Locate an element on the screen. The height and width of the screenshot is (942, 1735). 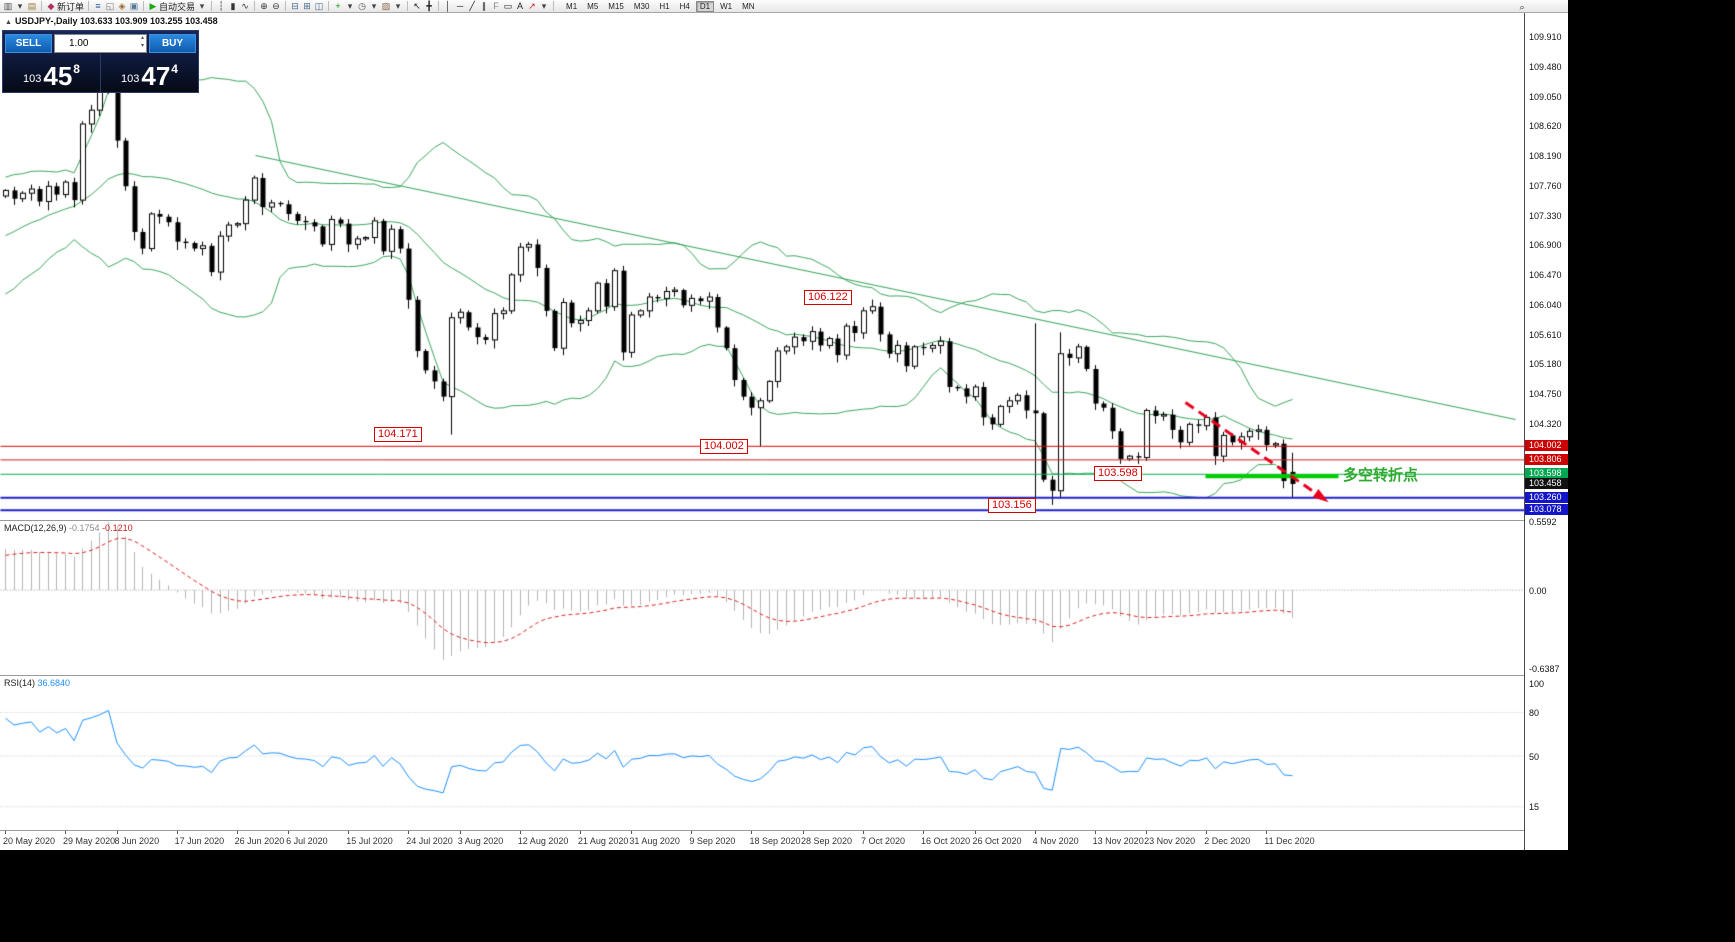
text-icon: A is located at coordinates (520, 6).